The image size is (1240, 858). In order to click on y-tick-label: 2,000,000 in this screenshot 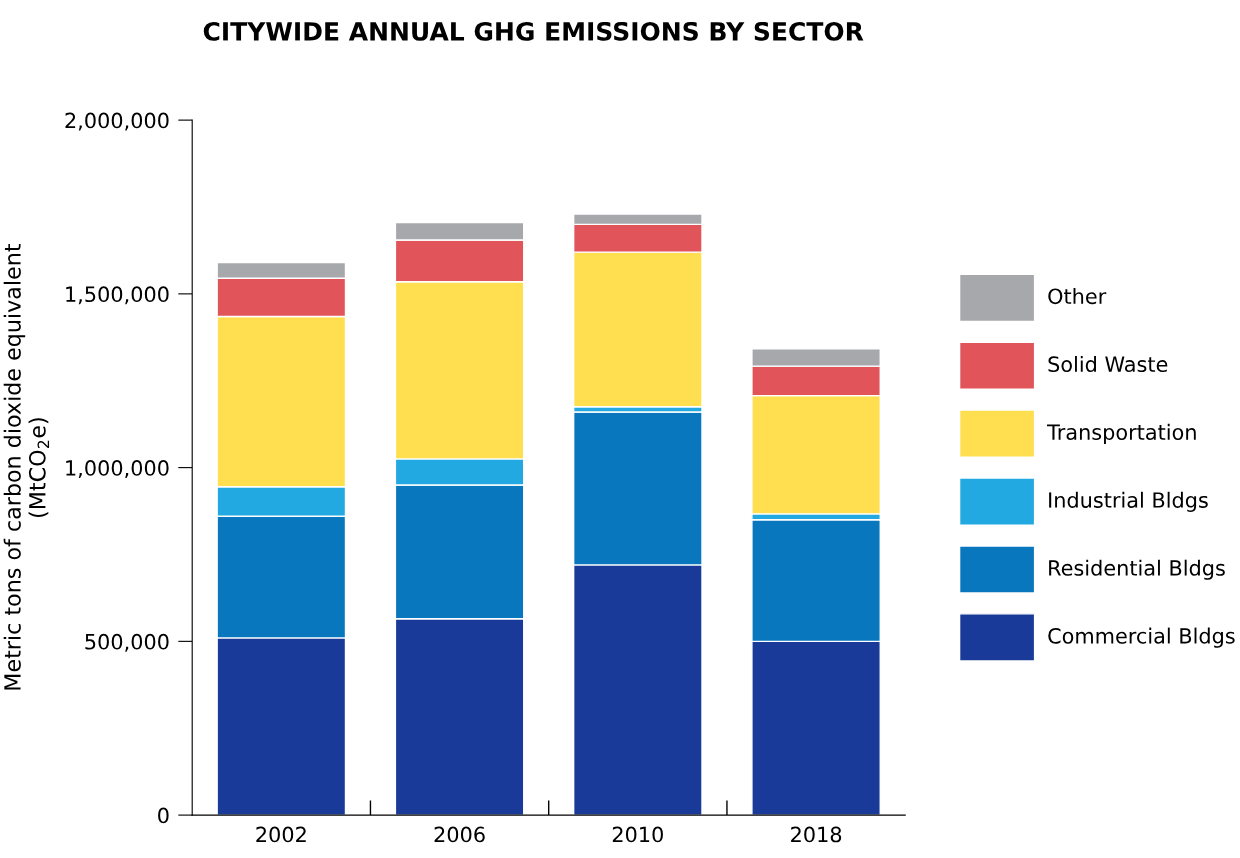, I will do `click(117, 121)`.